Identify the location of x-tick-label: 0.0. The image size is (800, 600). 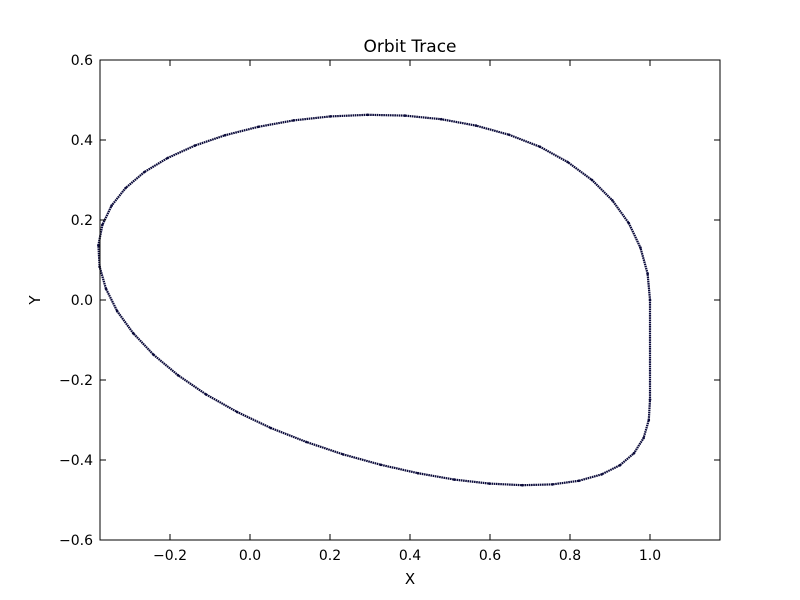
(250, 556).